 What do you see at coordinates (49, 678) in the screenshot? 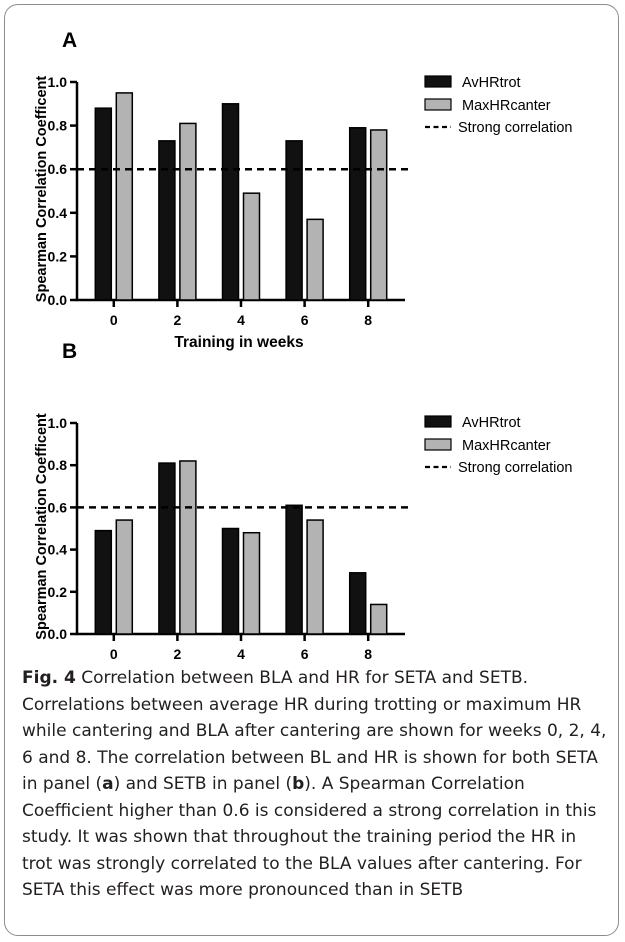
I see `caption-label: Fig. 4` at bounding box center [49, 678].